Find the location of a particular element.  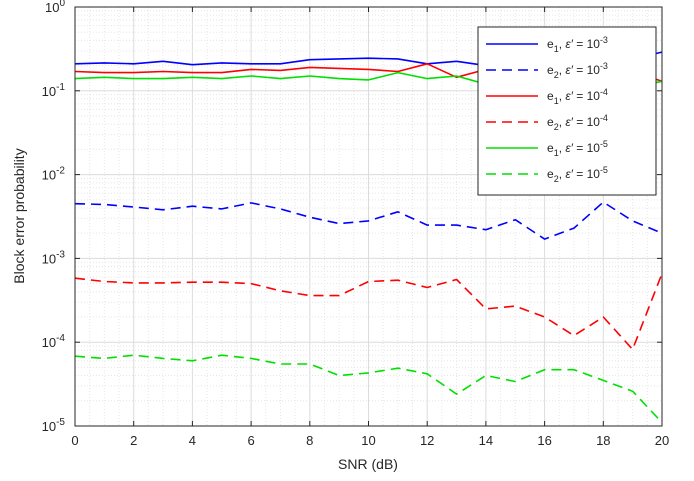

x-tick-label: 20 is located at coordinates (662, 440).